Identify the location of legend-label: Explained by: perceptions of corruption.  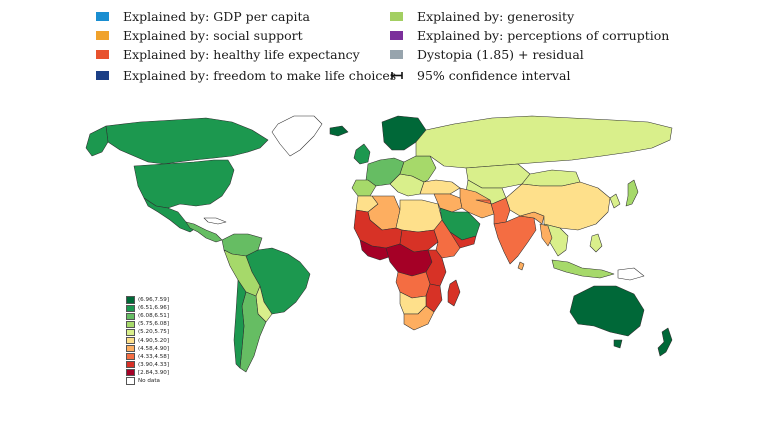
(543, 35).